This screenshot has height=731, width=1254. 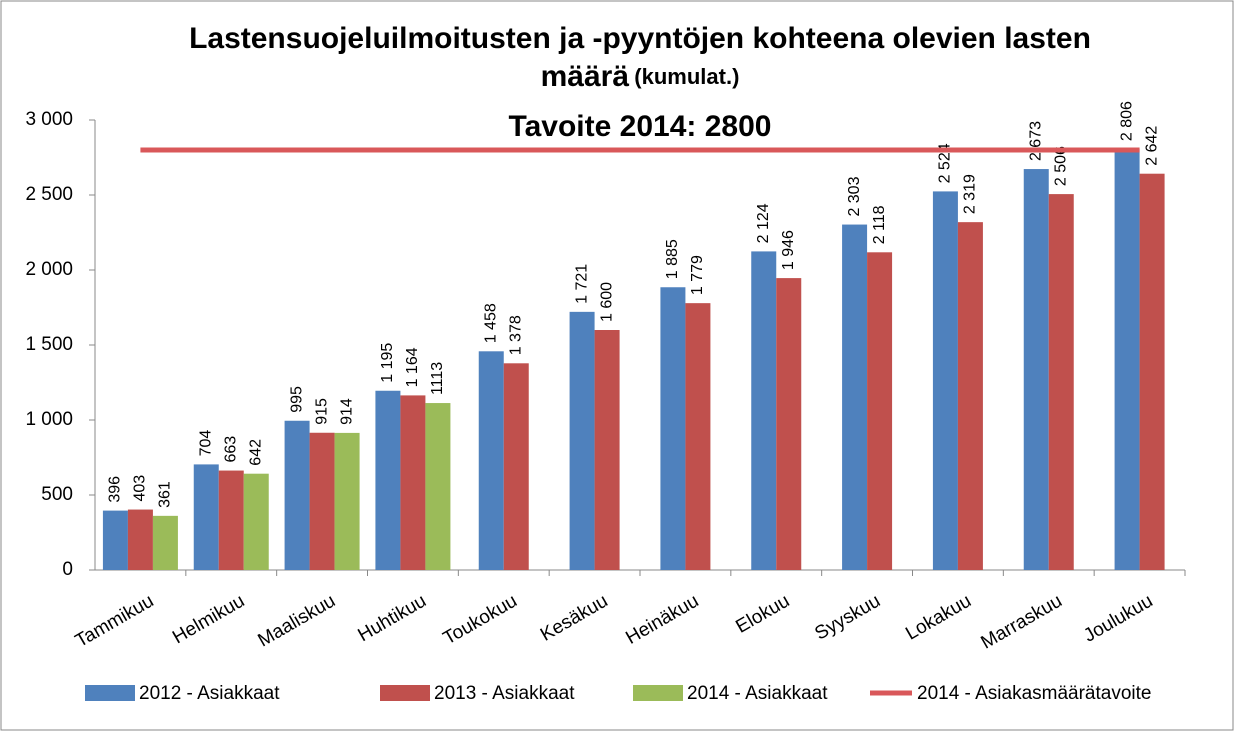 What do you see at coordinates (230, 449) in the screenshot?
I see `value-label: 663` at bounding box center [230, 449].